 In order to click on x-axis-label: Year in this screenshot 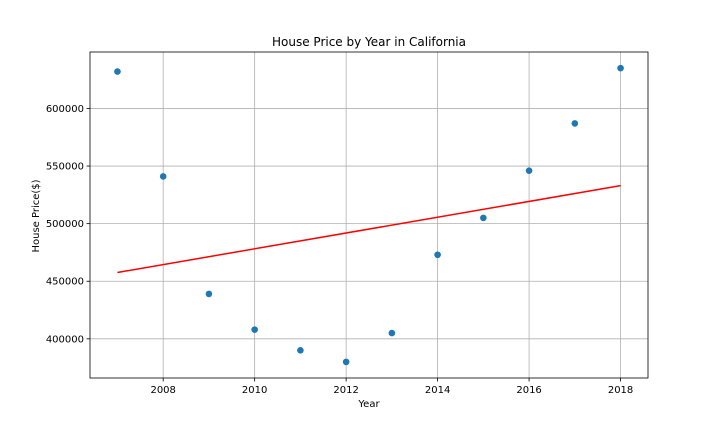, I will do `click(368, 404)`.